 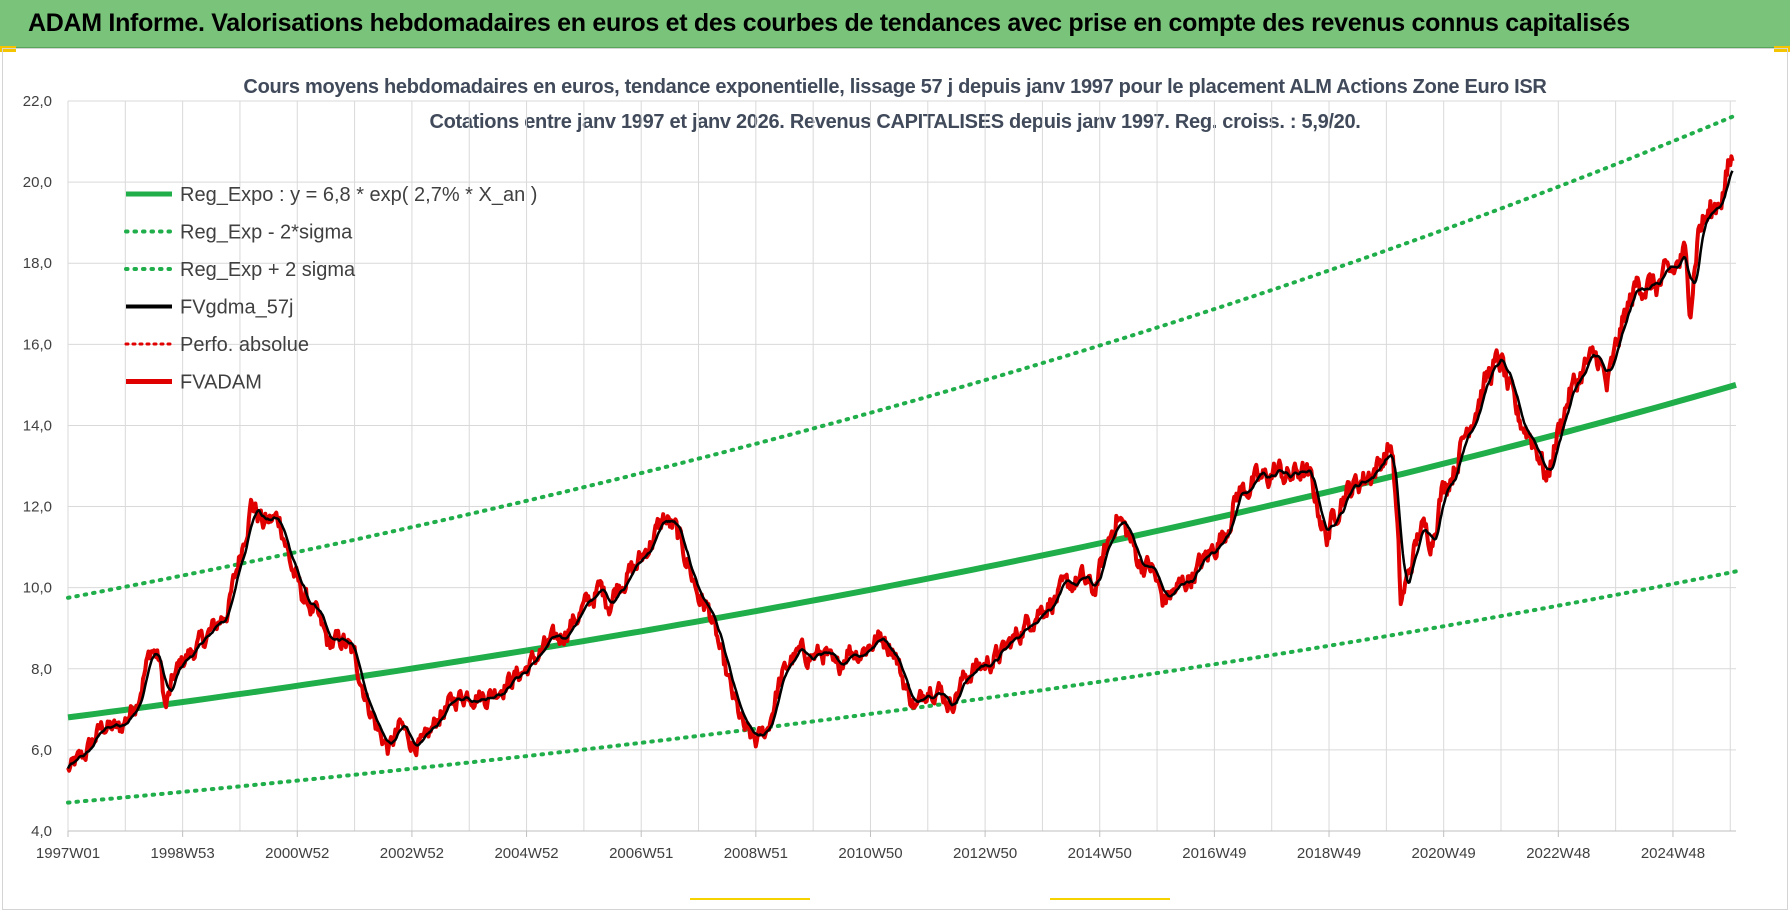 What do you see at coordinates (37, 101) in the screenshot?
I see `y-tick-label: 22,0` at bounding box center [37, 101].